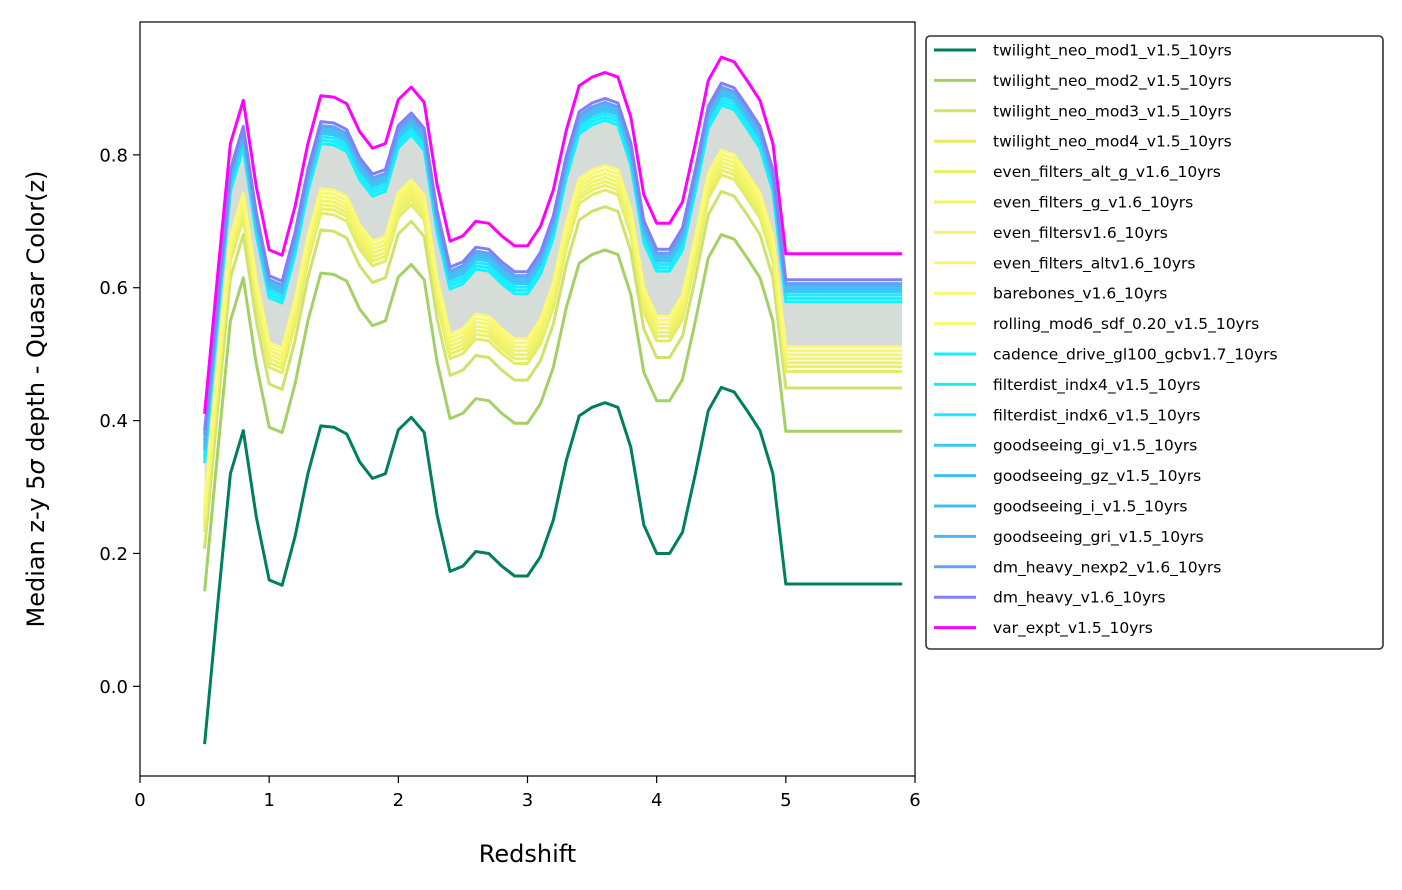 This screenshot has width=1402, height=890. I want to click on legend-entry: even_filters_altv1.6_10yrs, so click(1094, 263).